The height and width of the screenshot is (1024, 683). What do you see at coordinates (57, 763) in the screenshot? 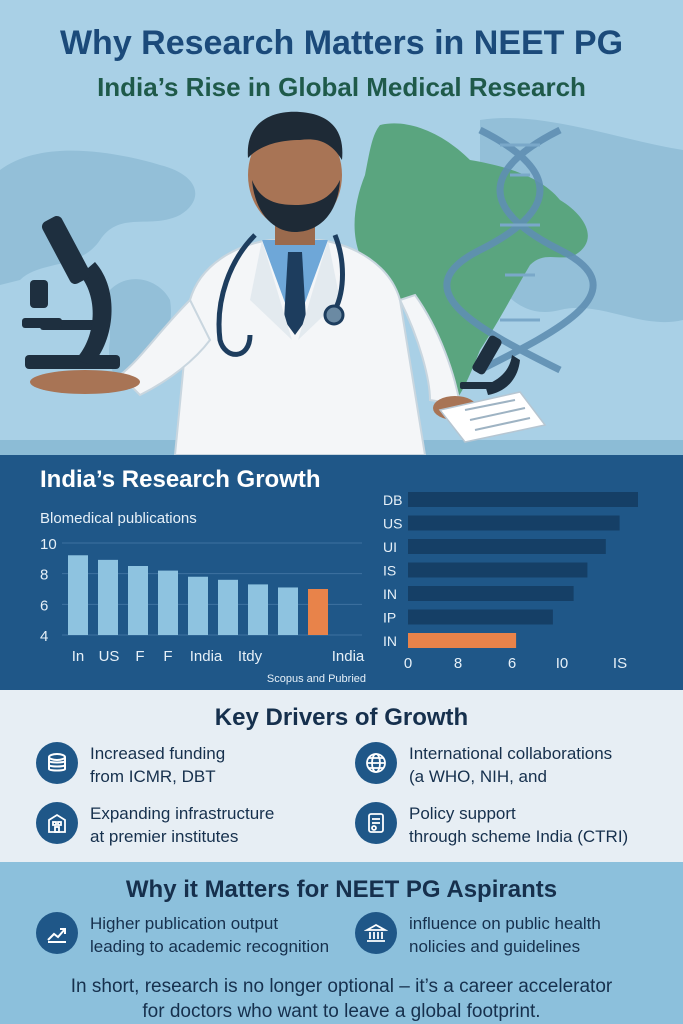
I see `coins-icon` at bounding box center [57, 763].